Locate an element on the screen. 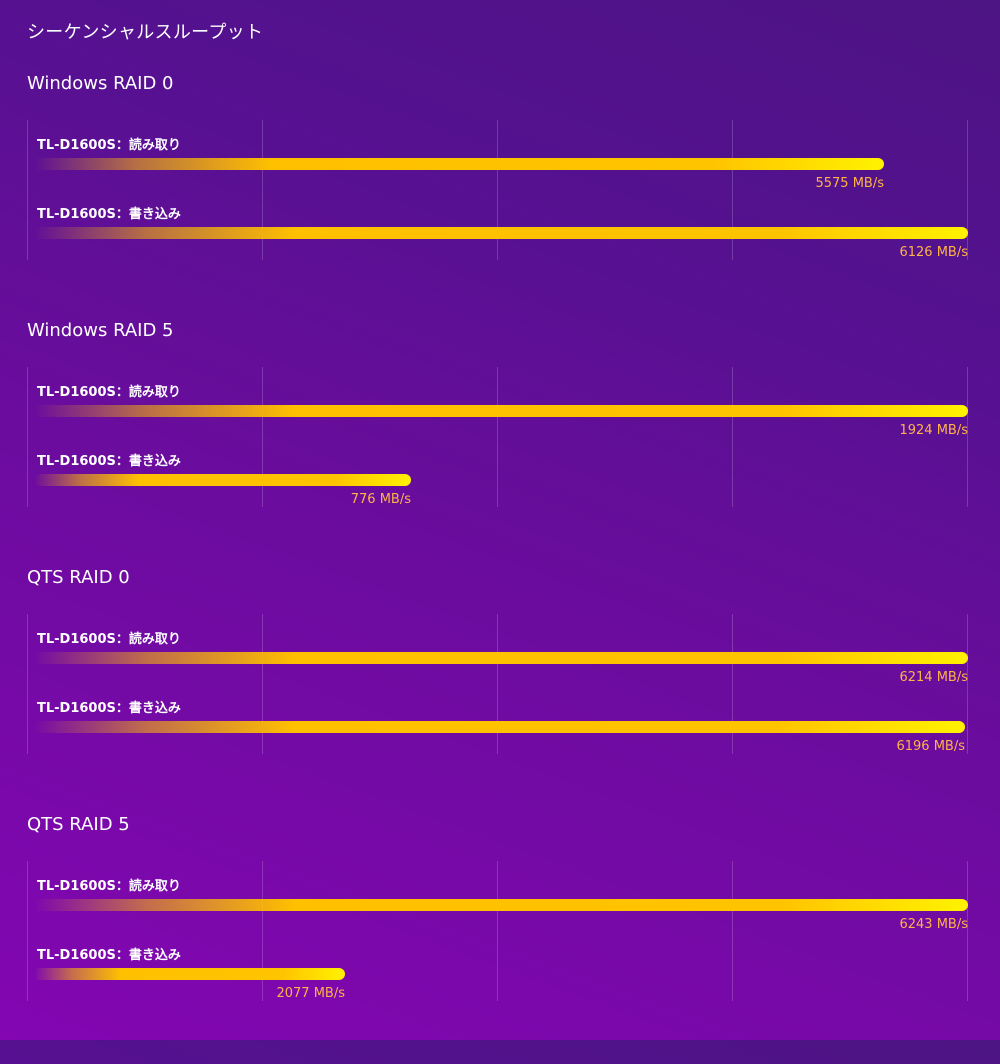 This screenshot has height=1064, width=1000. bar-value-label: 5575 MB/s is located at coordinates (849, 183).